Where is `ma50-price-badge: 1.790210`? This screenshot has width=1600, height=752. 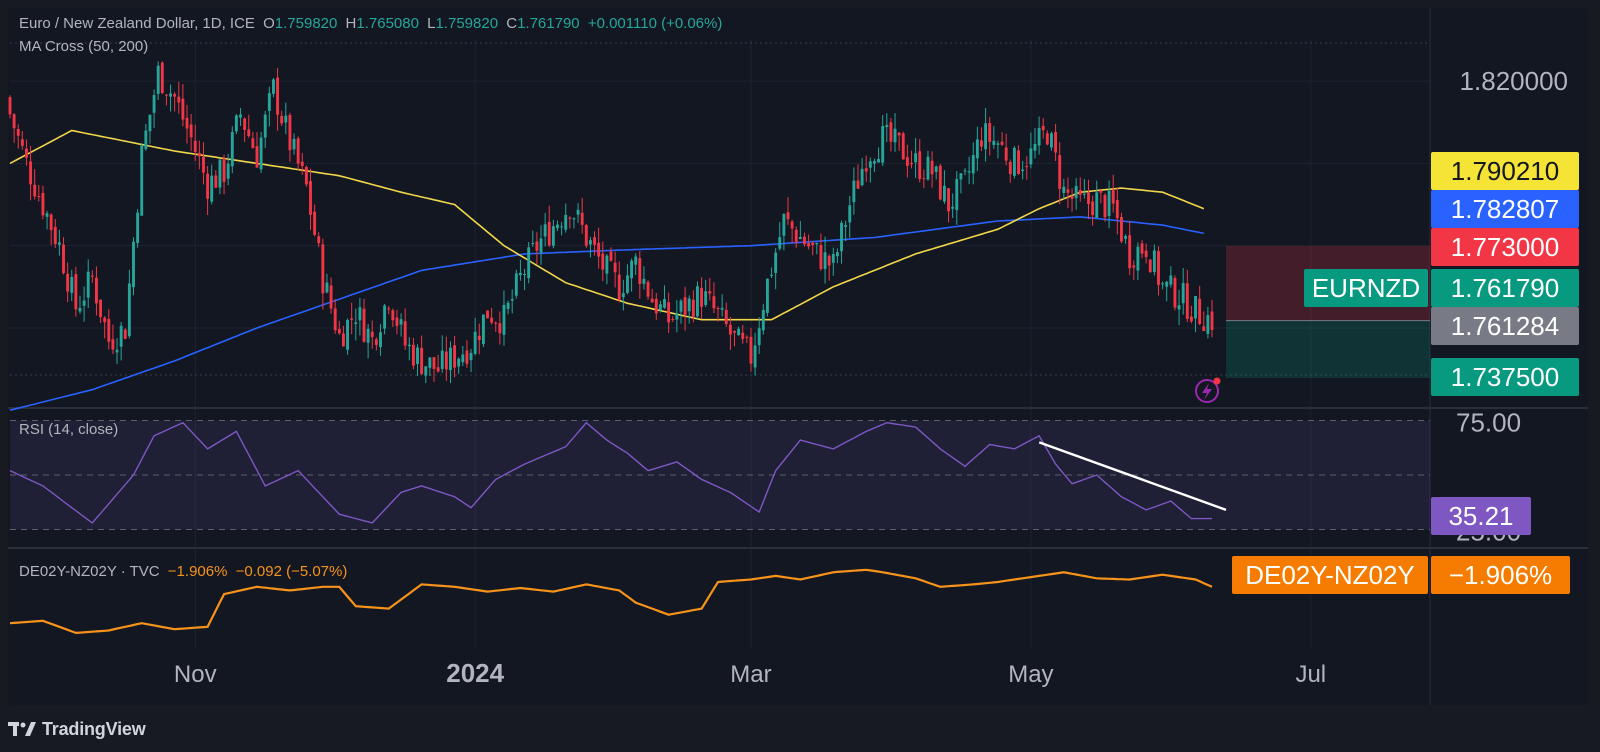 ma50-price-badge: 1.790210 is located at coordinates (1505, 171).